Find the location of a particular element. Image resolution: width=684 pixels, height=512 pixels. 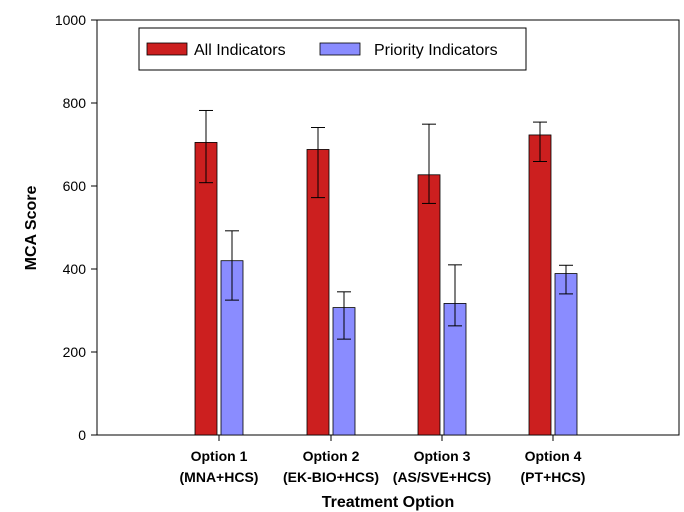

x-category-sublabel: (MNA+HCS) is located at coordinates (219, 477).